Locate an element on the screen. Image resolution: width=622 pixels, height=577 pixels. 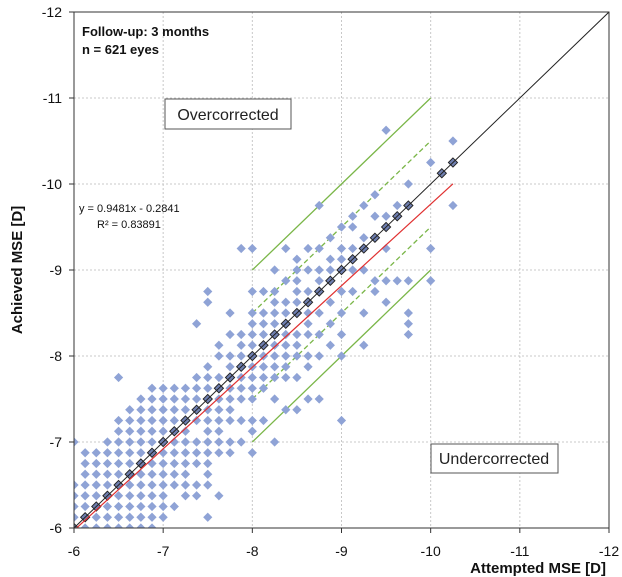
x-tick-label: -7 is located at coordinates (163, 551).